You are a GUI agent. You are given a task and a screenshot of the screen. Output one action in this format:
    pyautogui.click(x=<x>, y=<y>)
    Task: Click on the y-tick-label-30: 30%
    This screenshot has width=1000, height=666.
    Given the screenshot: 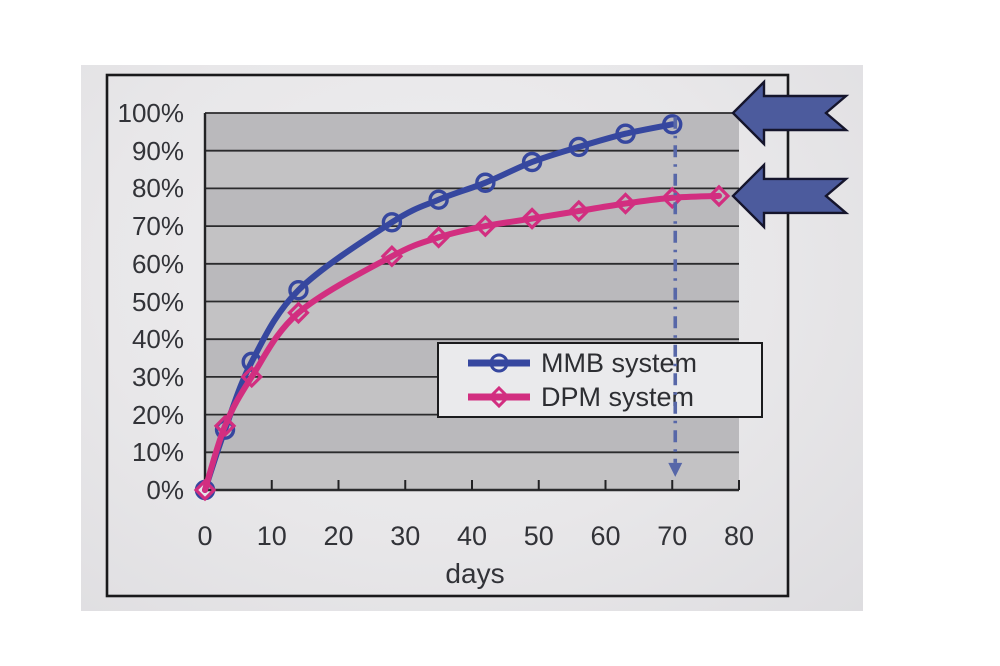 What is the action you would take?
    pyautogui.click(x=157, y=376)
    